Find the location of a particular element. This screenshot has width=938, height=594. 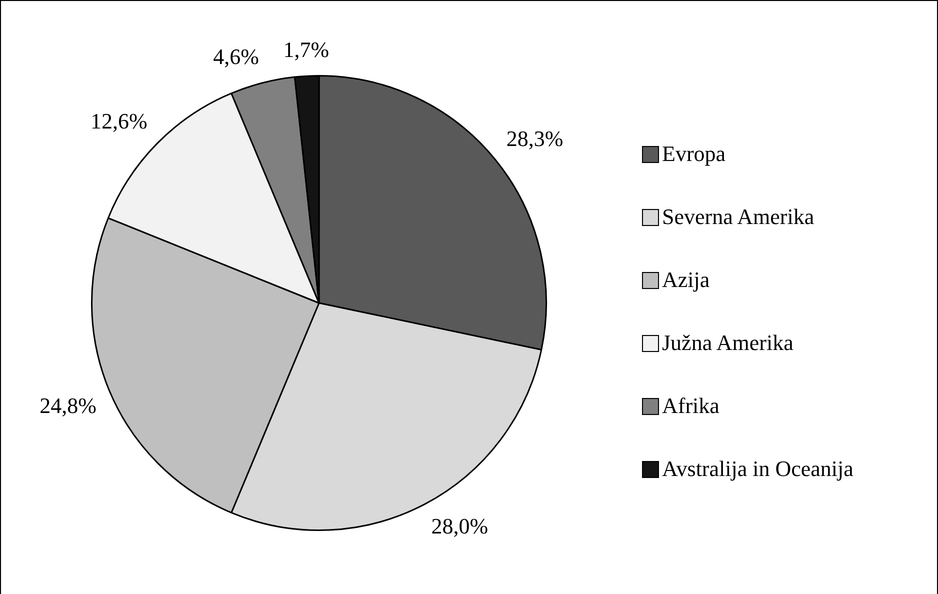

data-label: 1,7% is located at coordinates (306, 49).